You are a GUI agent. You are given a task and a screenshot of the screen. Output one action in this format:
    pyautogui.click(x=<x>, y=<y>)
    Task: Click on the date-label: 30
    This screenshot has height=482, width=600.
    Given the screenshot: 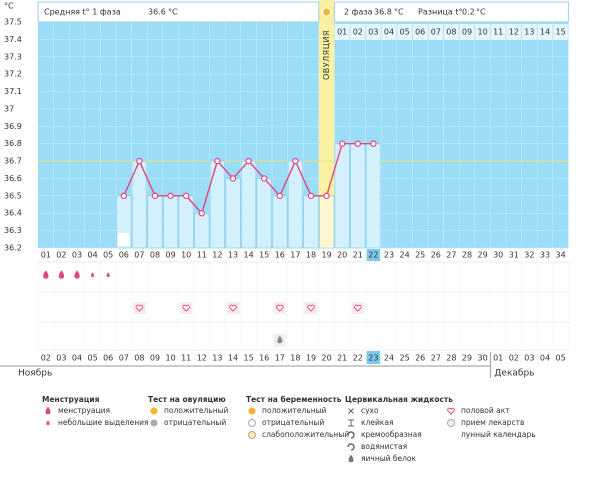 What is the action you would take?
    pyautogui.click(x=483, y=358)
    